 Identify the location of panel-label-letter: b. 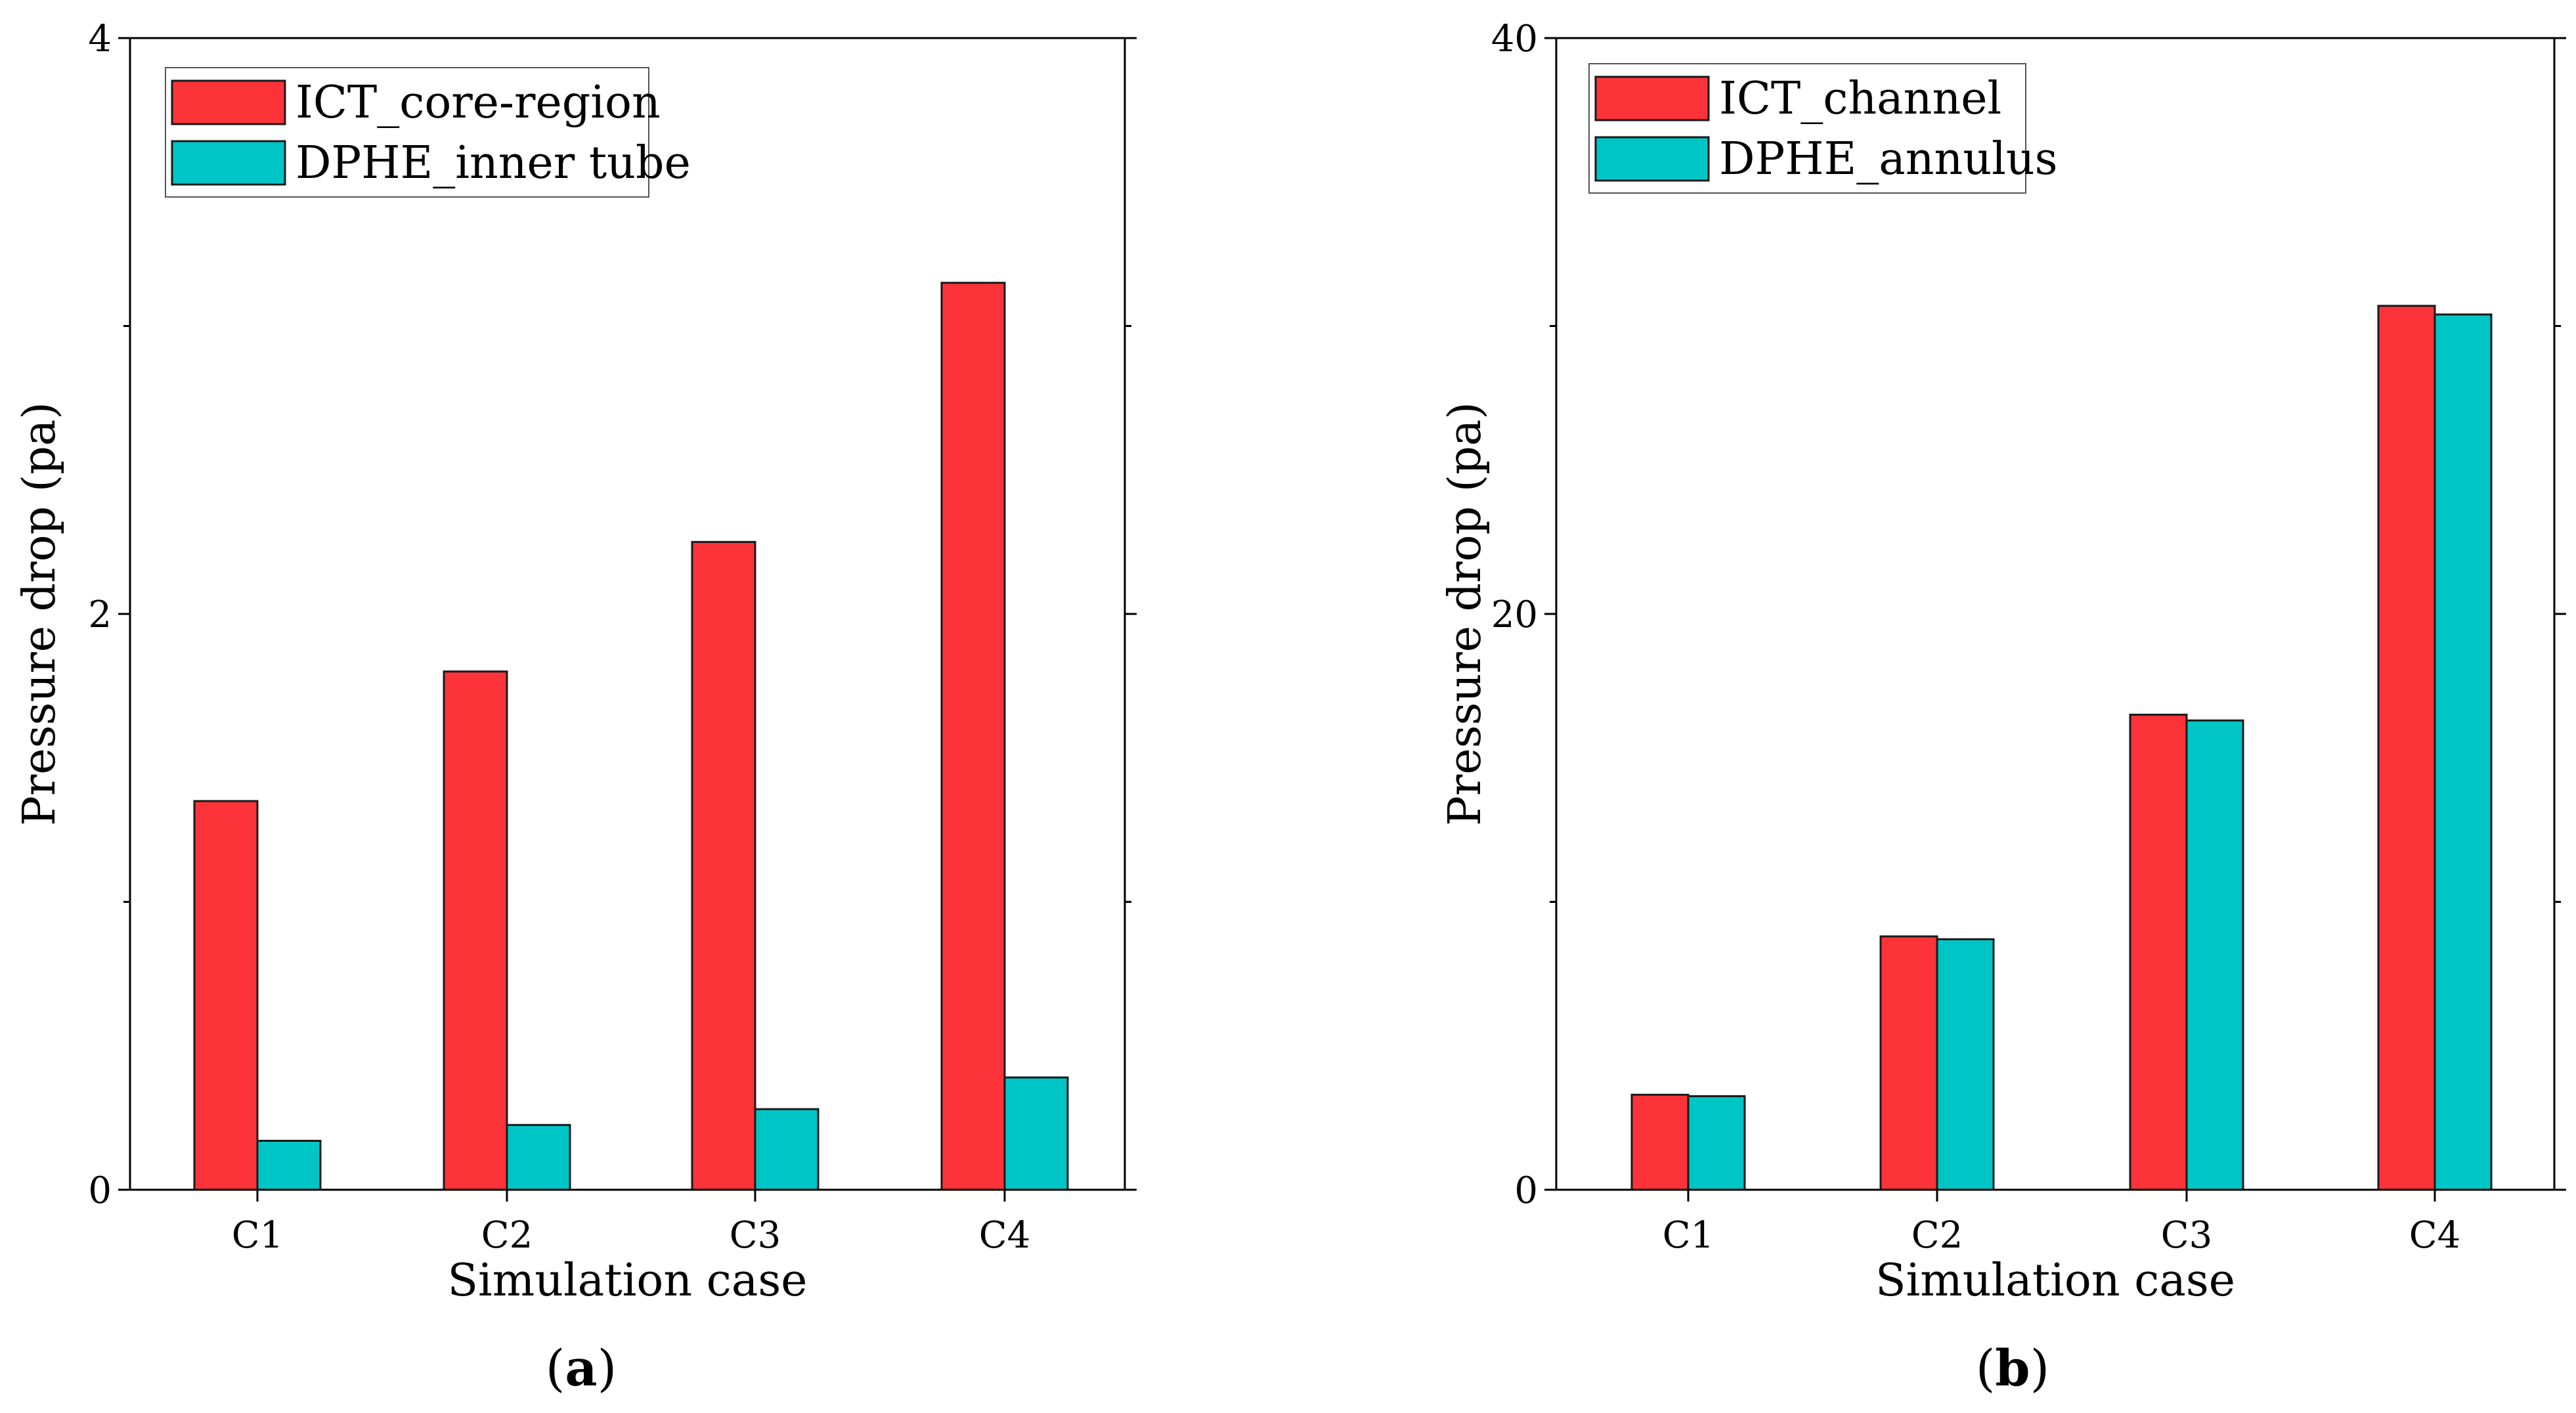
(2013, 1368).